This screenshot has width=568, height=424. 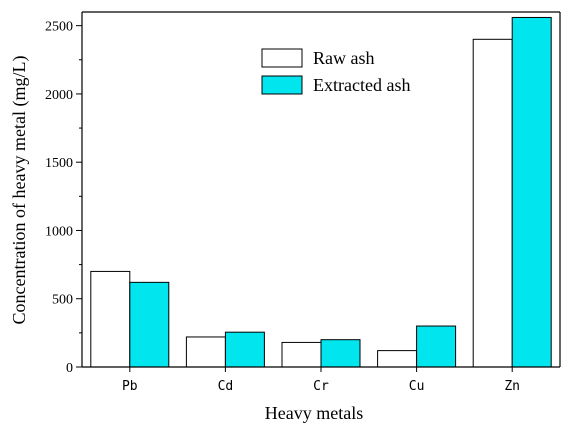 I want to click on x-tick-label: Cu, so click(x=417, y=386).